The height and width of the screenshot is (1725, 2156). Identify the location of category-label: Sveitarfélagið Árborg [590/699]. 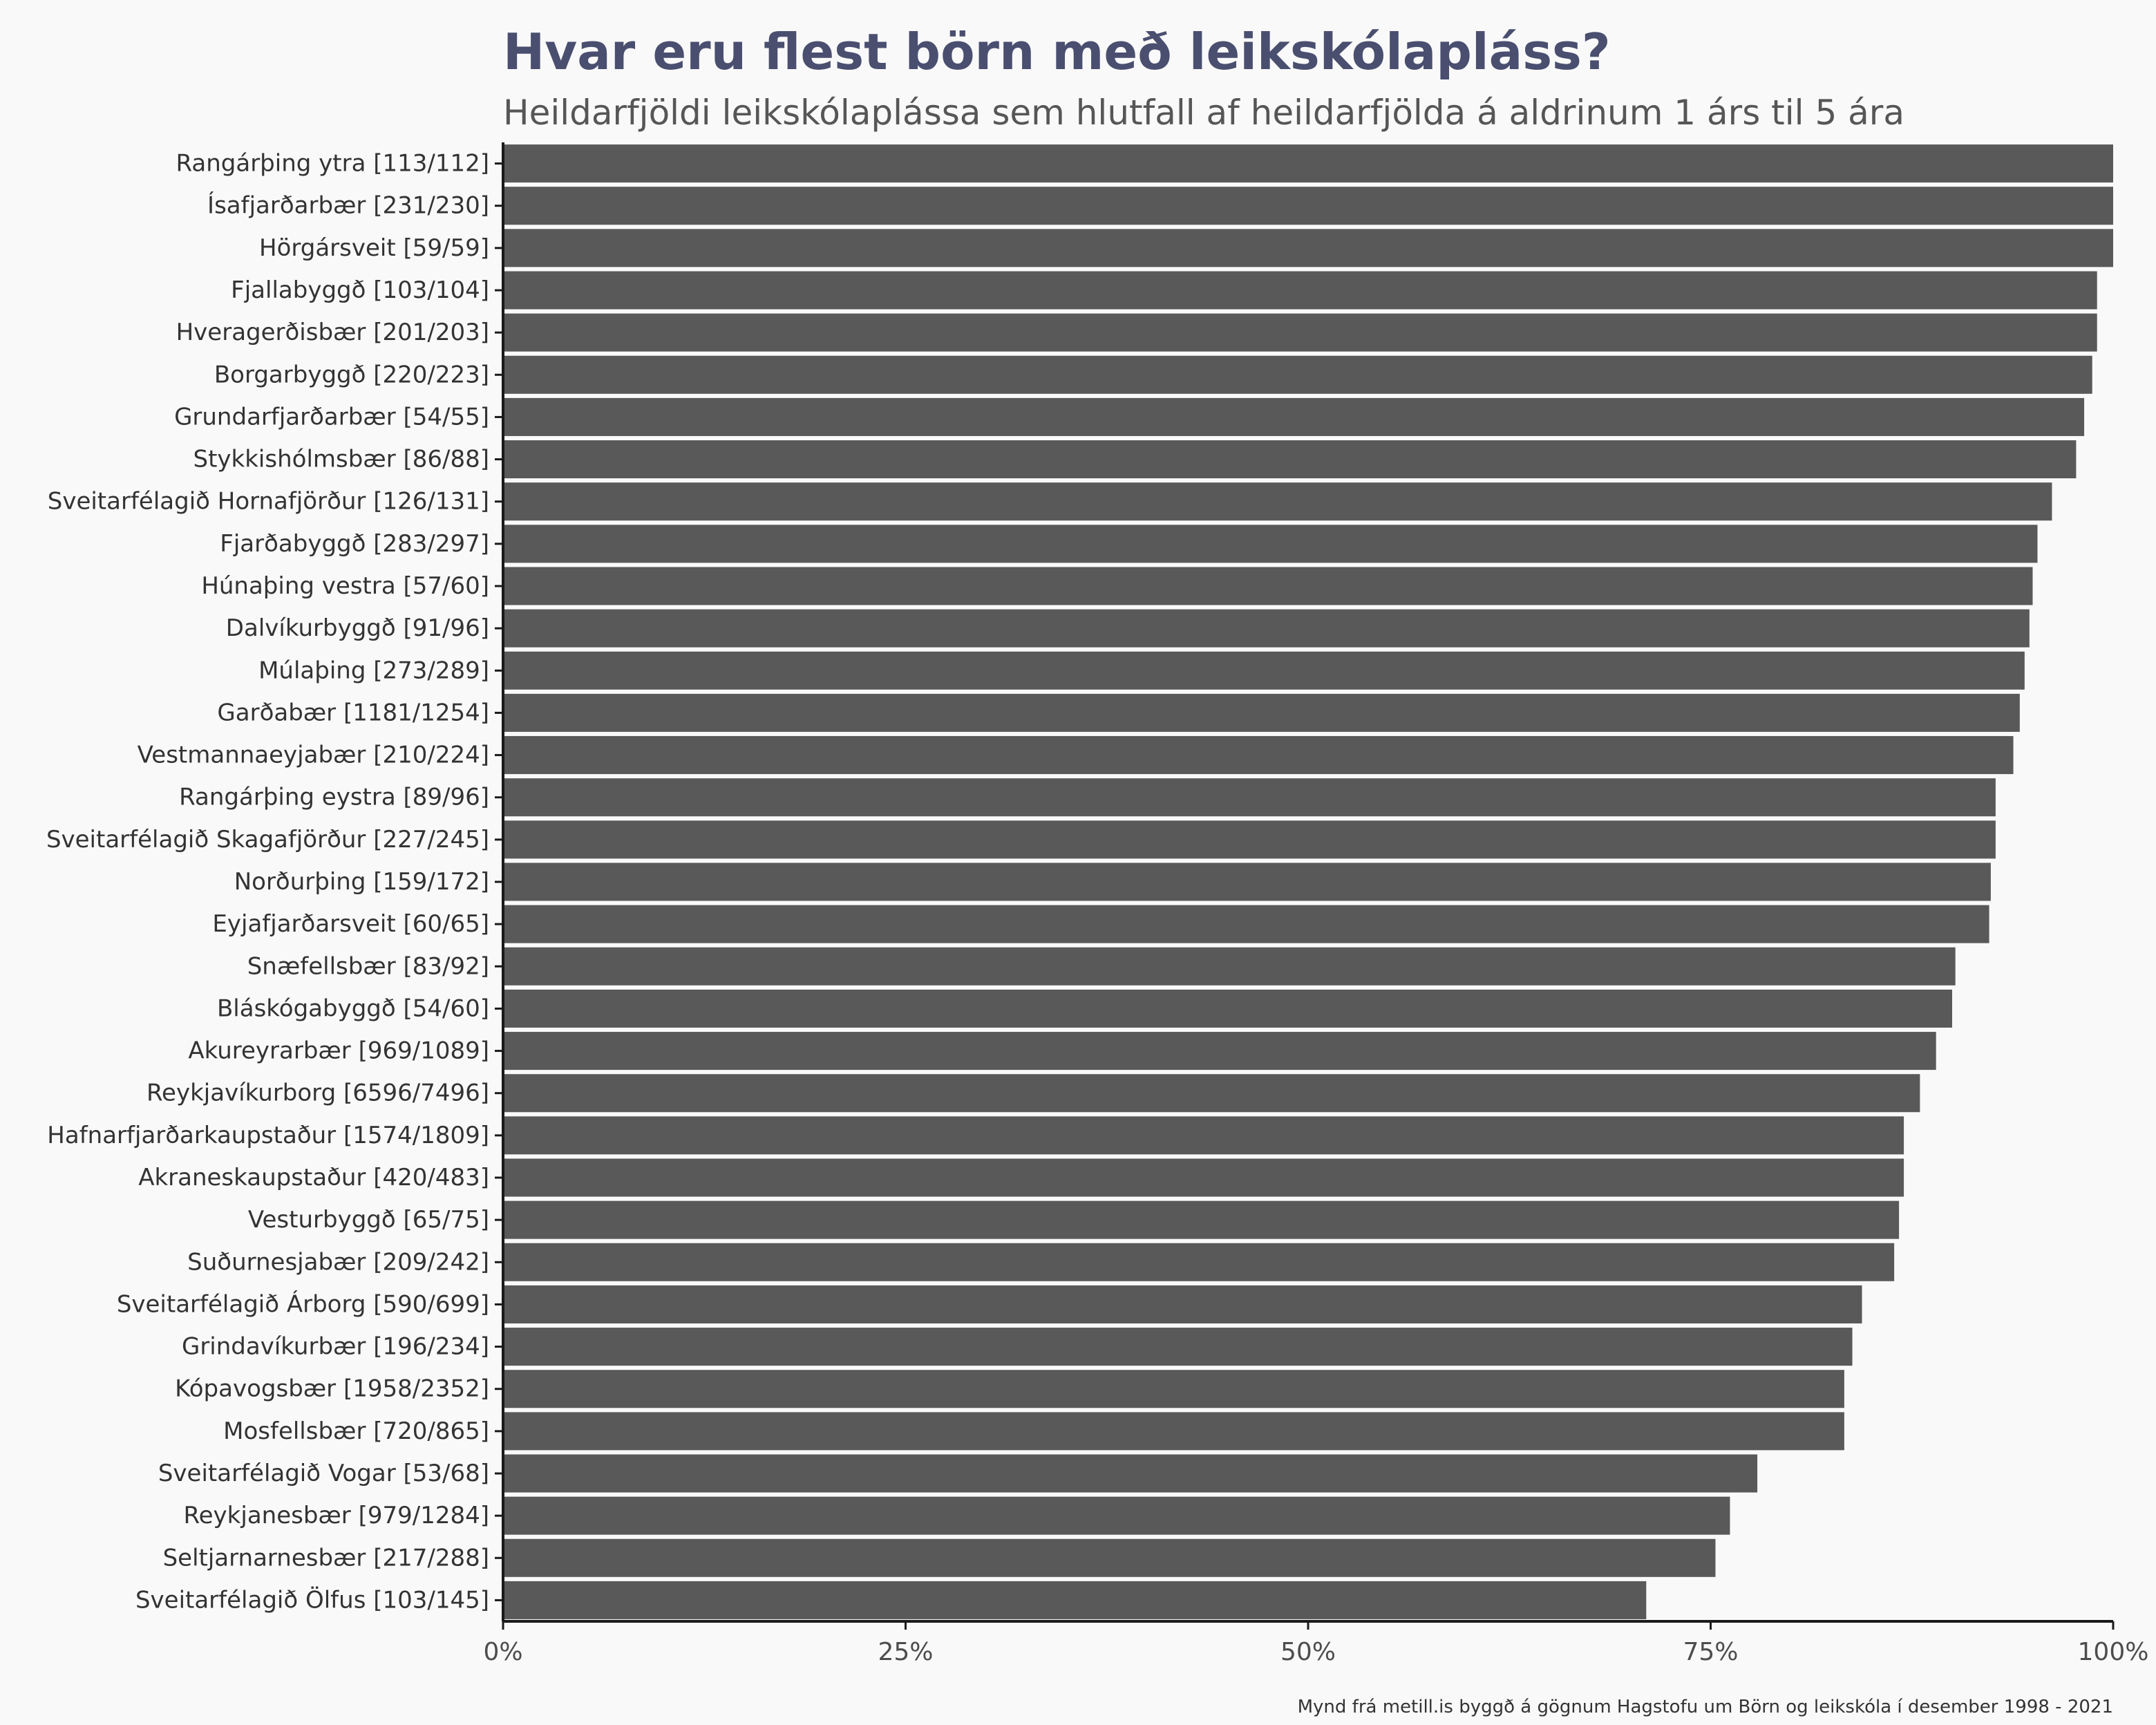
(303, 1304).